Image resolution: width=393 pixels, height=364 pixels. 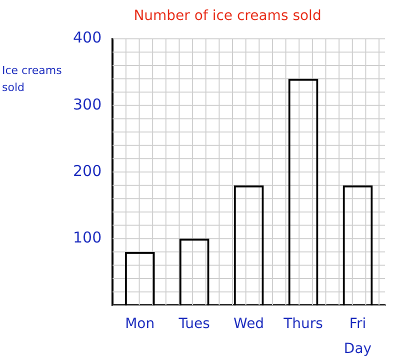 I want to click on x-tick-label: Thurs, so click(x=302, y=324).